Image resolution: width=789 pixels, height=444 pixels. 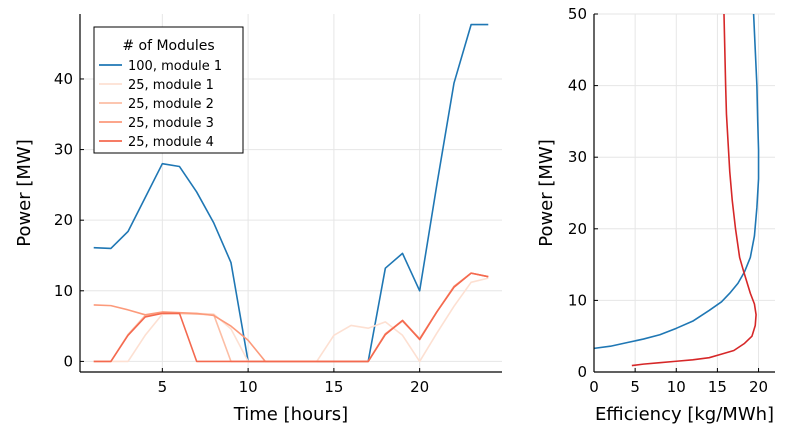 What do you see at coordinates (171, 123) in the screenshot?
I see `legend-label-4: 25, module 3` at bounding box center [171, 123].